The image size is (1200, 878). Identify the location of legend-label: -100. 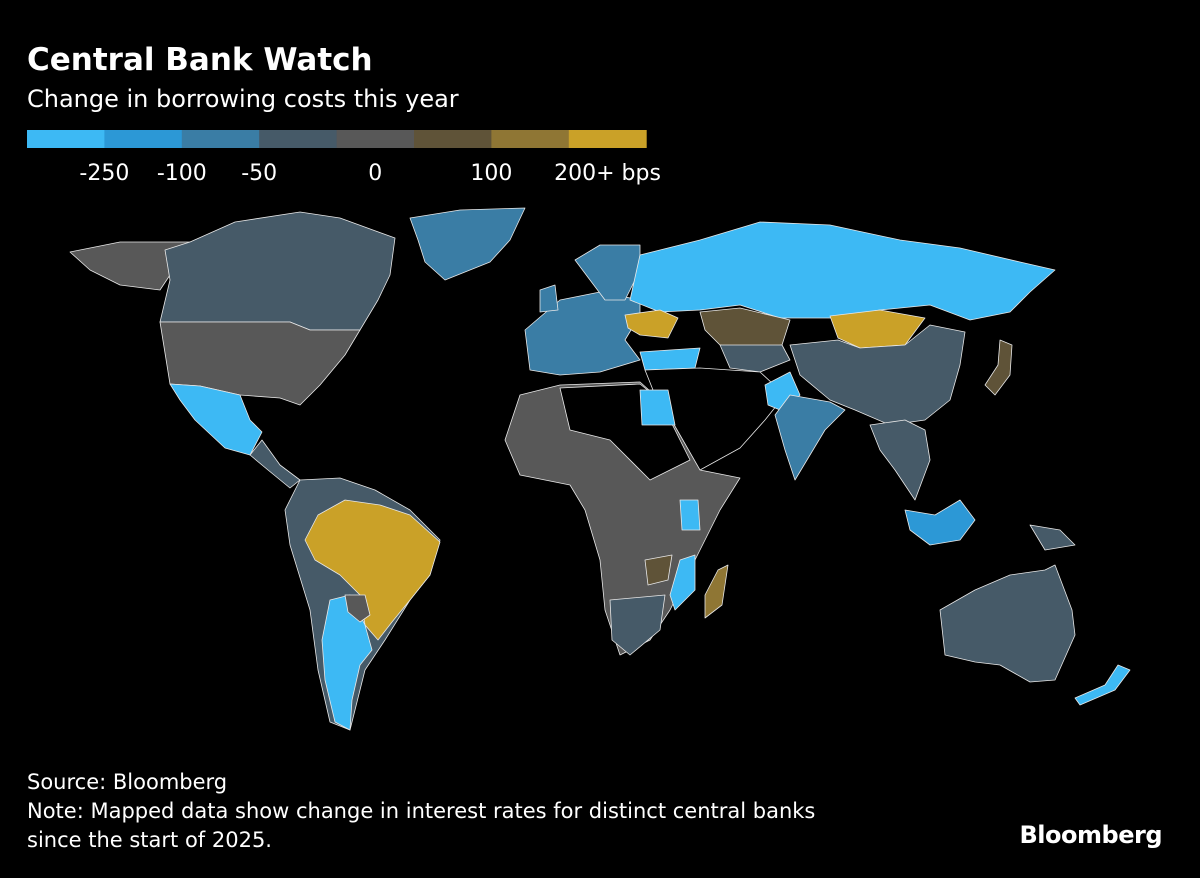
(182, 173).